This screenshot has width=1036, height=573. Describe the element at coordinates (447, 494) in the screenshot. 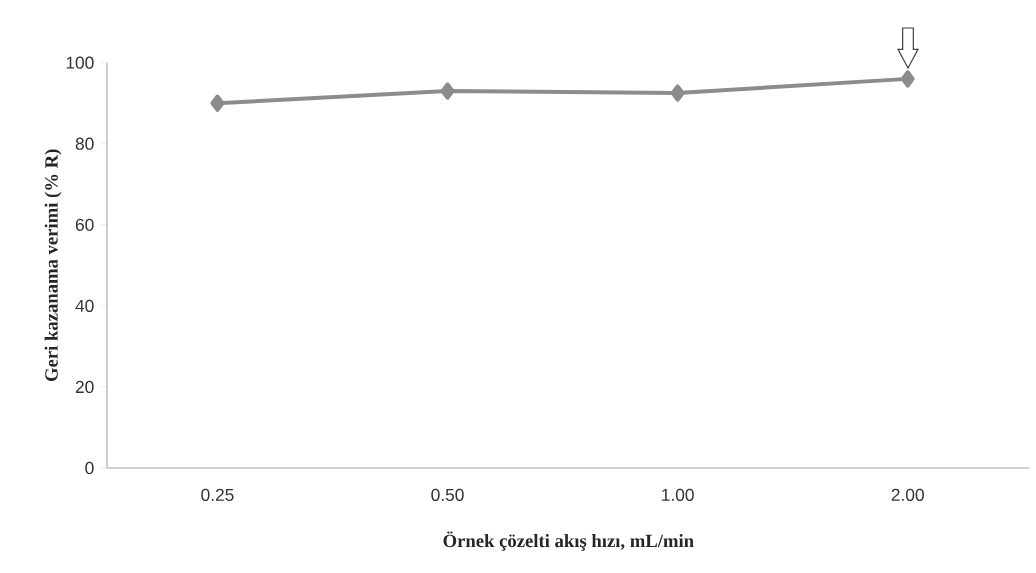

I see `x-tick-label: 0.50` at that location.